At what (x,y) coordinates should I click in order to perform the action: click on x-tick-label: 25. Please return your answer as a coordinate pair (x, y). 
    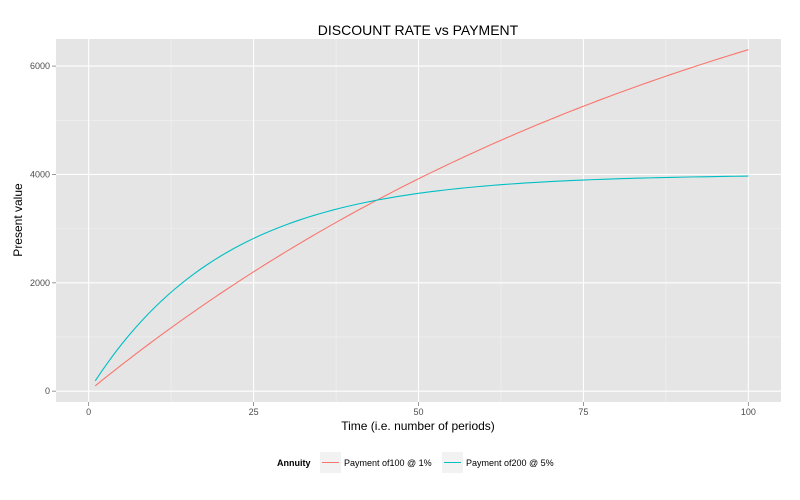
    Looking at the image, I should click on (254, 412).